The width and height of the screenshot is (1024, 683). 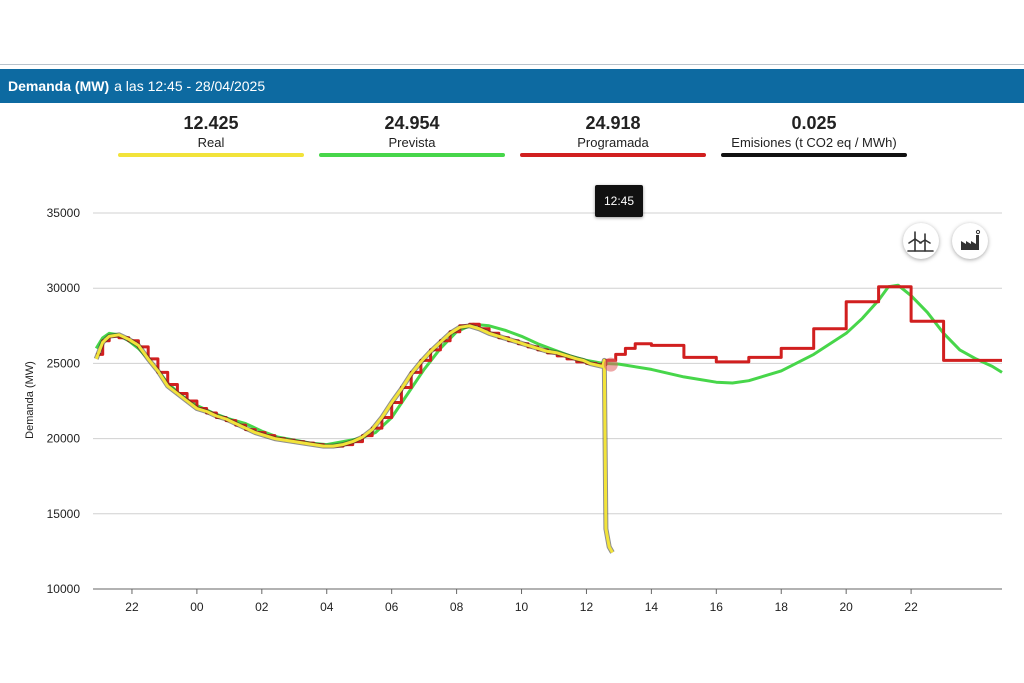 What do you see at coordinates (652, 607) in the screenshot?
I see `x-tick-label: 14` at bounding box center [652, 607].